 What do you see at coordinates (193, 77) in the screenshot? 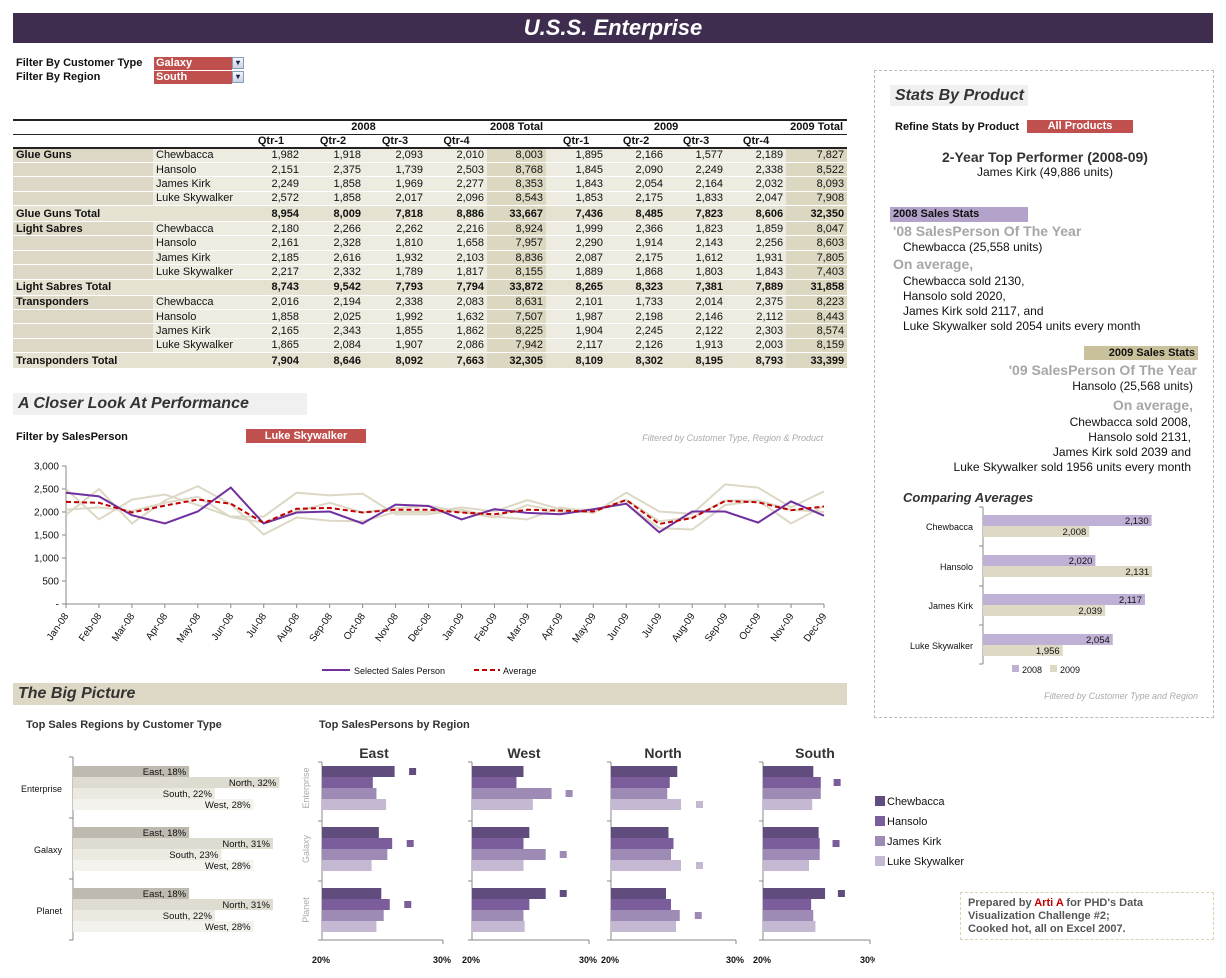
I see `region-select: South` at bounding box center [193, 77].